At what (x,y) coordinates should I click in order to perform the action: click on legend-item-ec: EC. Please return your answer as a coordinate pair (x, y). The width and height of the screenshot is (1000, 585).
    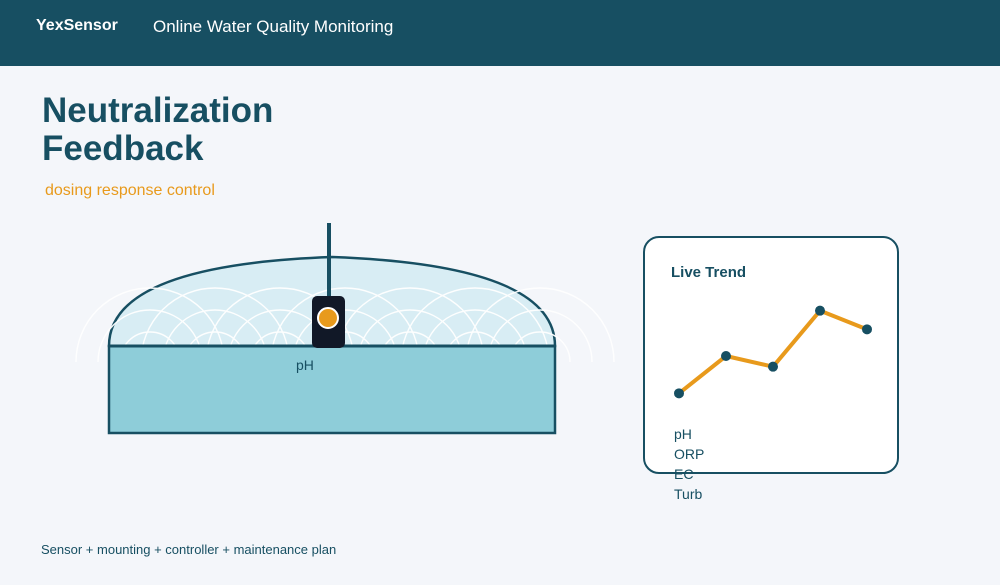
    Looking at the image, I should click on (684, 474).